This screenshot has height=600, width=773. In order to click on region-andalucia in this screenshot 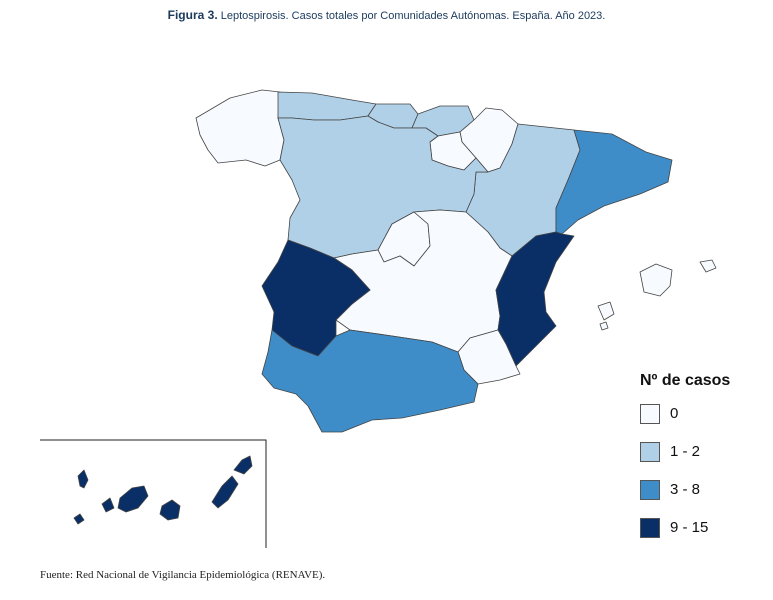, I will do `click(370, 381)`.